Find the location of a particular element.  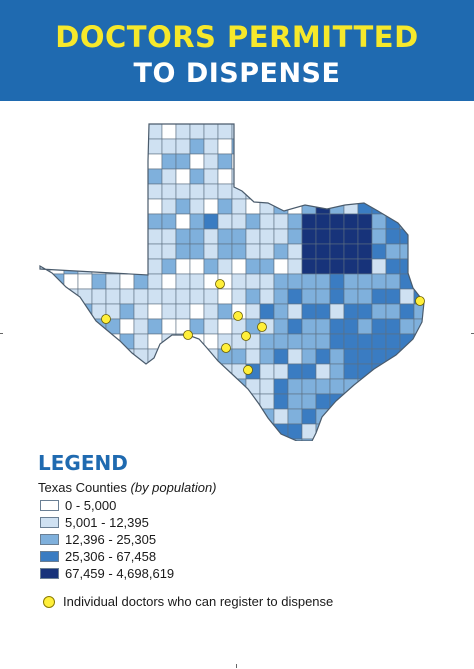

doctor-location-dot is located at coordinates (248, 370).